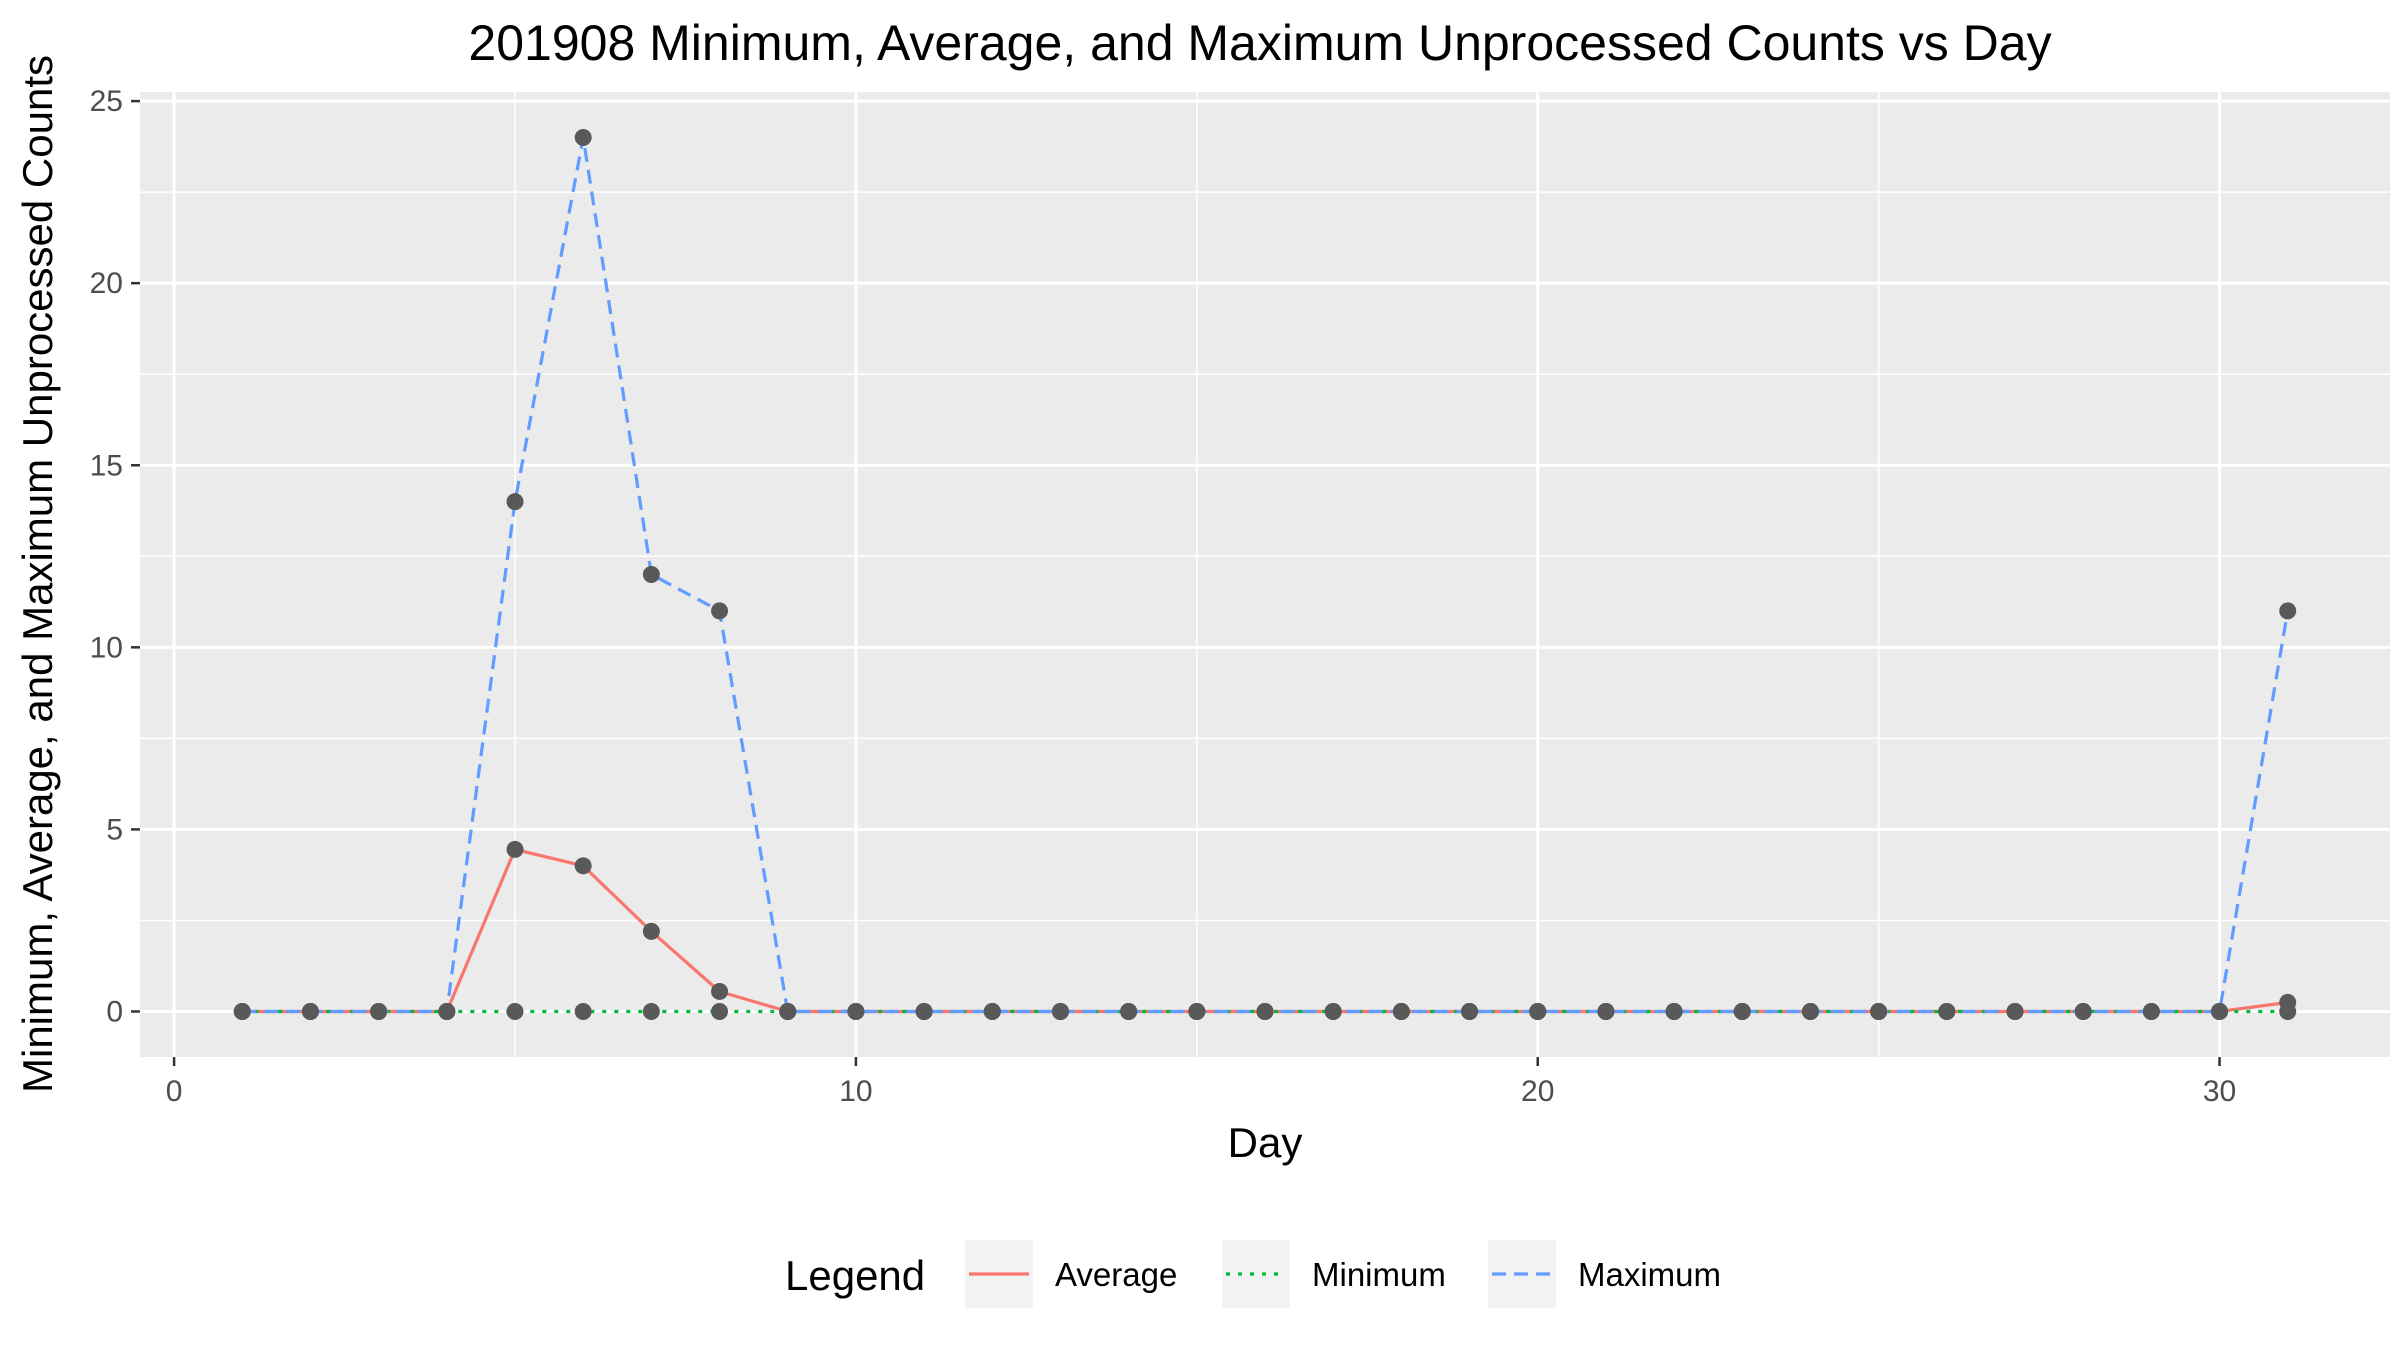 Image resolution: width=2400 pixels, height=1350 pixels. I want to click on legend-key-minimum, so click(1256, 1274).